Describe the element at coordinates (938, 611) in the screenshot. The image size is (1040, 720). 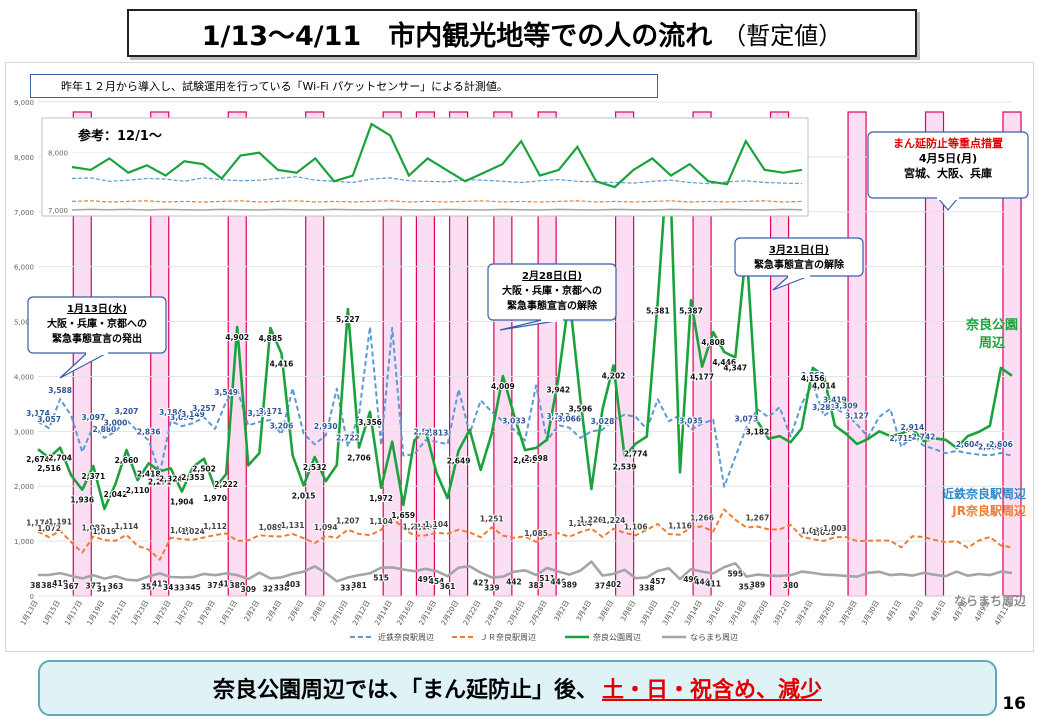
I see `x-tick-label: 4月5日` at that location.